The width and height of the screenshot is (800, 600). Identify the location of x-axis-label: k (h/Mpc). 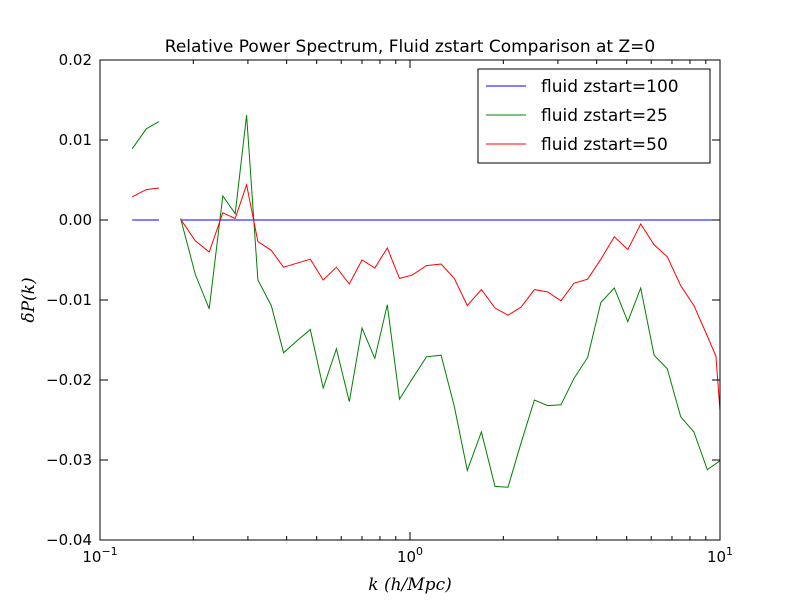
(409, 585).